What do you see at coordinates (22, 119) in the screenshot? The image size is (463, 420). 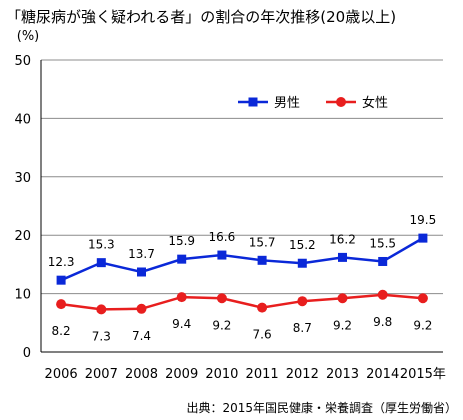 I see `y-tick-label: 40` at bounding box center [22, 119].